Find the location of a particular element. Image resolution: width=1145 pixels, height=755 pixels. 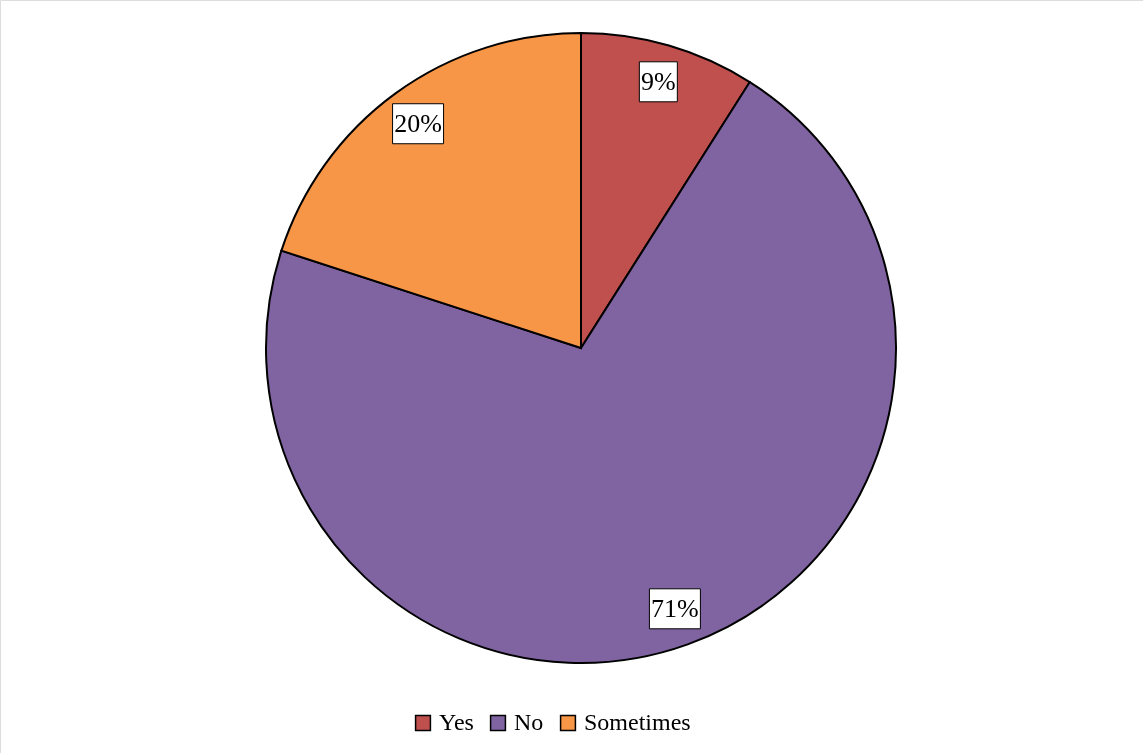

legend-label: Yes is located at coordinates (456, 722).